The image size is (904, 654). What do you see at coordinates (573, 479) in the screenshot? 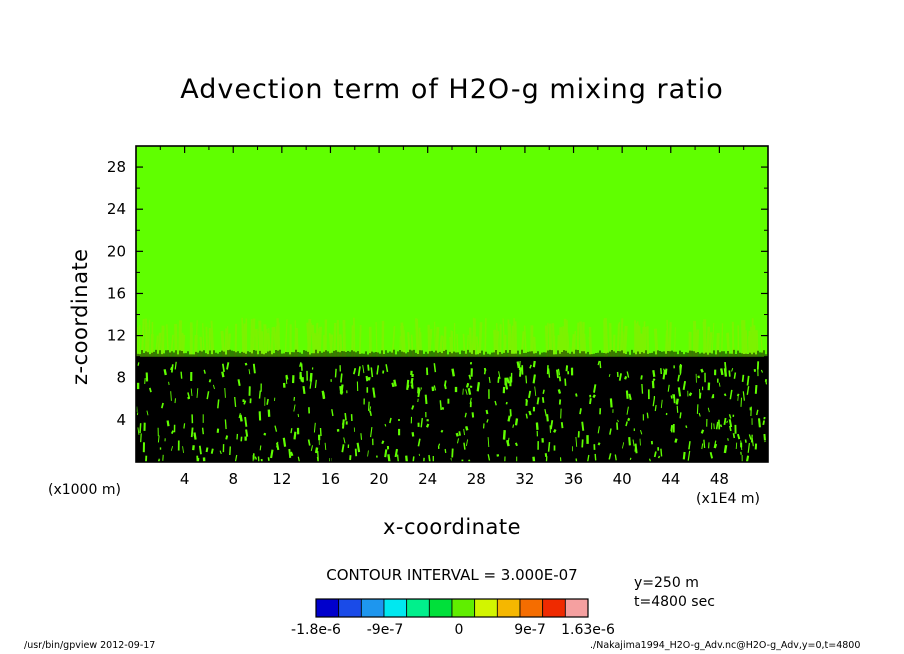
I see `x-tick-label: 36` at bounding box center [573, 479].